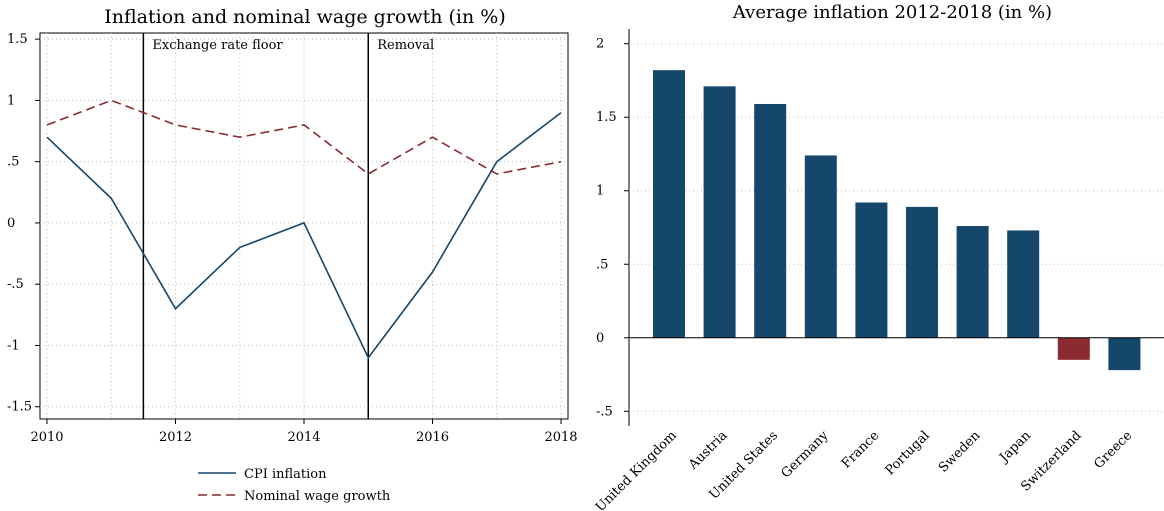 Image resolution: width=1164 pixels, height=511 pixels. Describe the element at coordinates (669, 204) in the screenshot. I see `bar-united-kingdom` at that location.